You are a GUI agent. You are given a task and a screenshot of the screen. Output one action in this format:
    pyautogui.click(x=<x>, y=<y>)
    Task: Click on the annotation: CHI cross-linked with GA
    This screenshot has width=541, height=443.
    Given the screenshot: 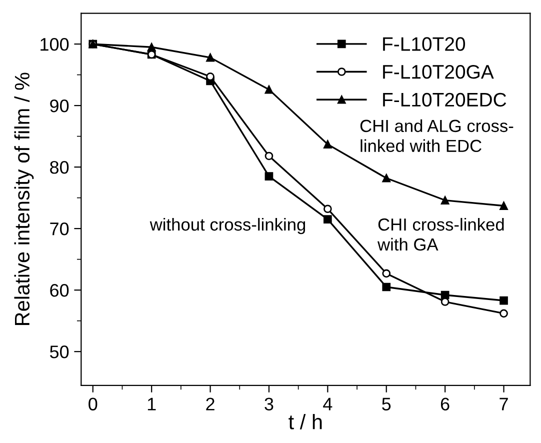 What is the action you would take?
    pyautogui.click(x=440, y=234)
    